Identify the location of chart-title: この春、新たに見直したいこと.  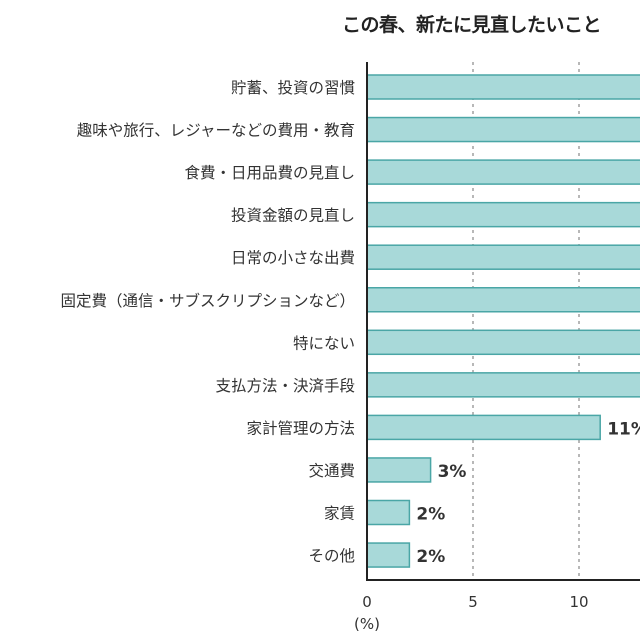
(472, 25).